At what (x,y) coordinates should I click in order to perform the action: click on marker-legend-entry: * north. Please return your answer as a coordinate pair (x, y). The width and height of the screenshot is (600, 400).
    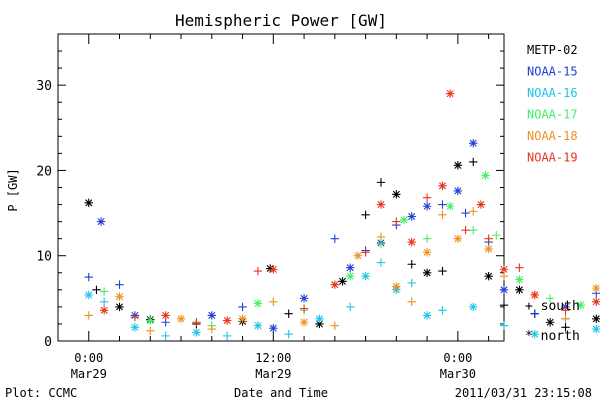
    Looking at the image, I should click on (552, 336).